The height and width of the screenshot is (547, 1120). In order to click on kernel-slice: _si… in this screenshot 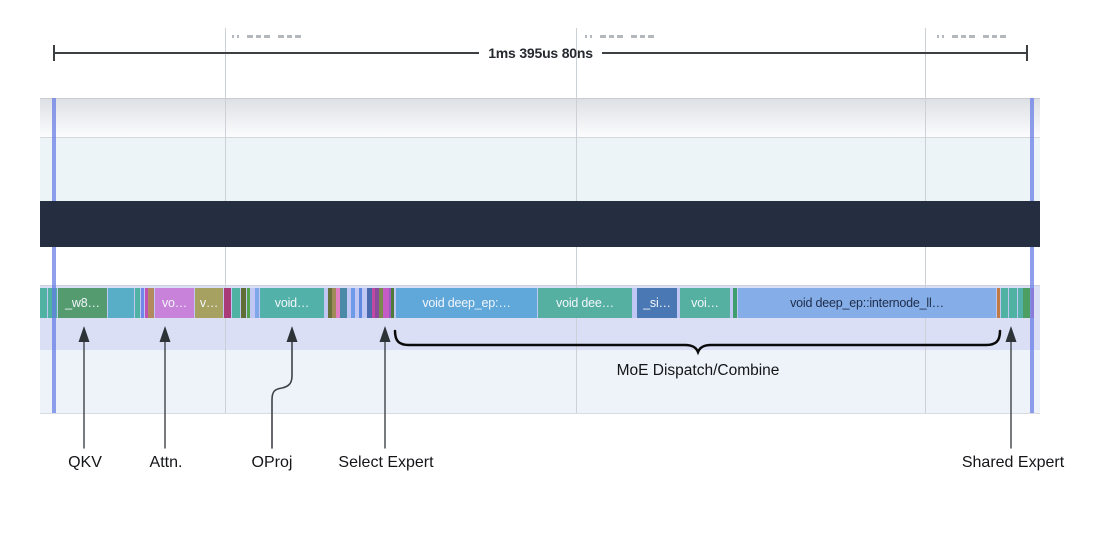, I will do `click(657, 303)`.